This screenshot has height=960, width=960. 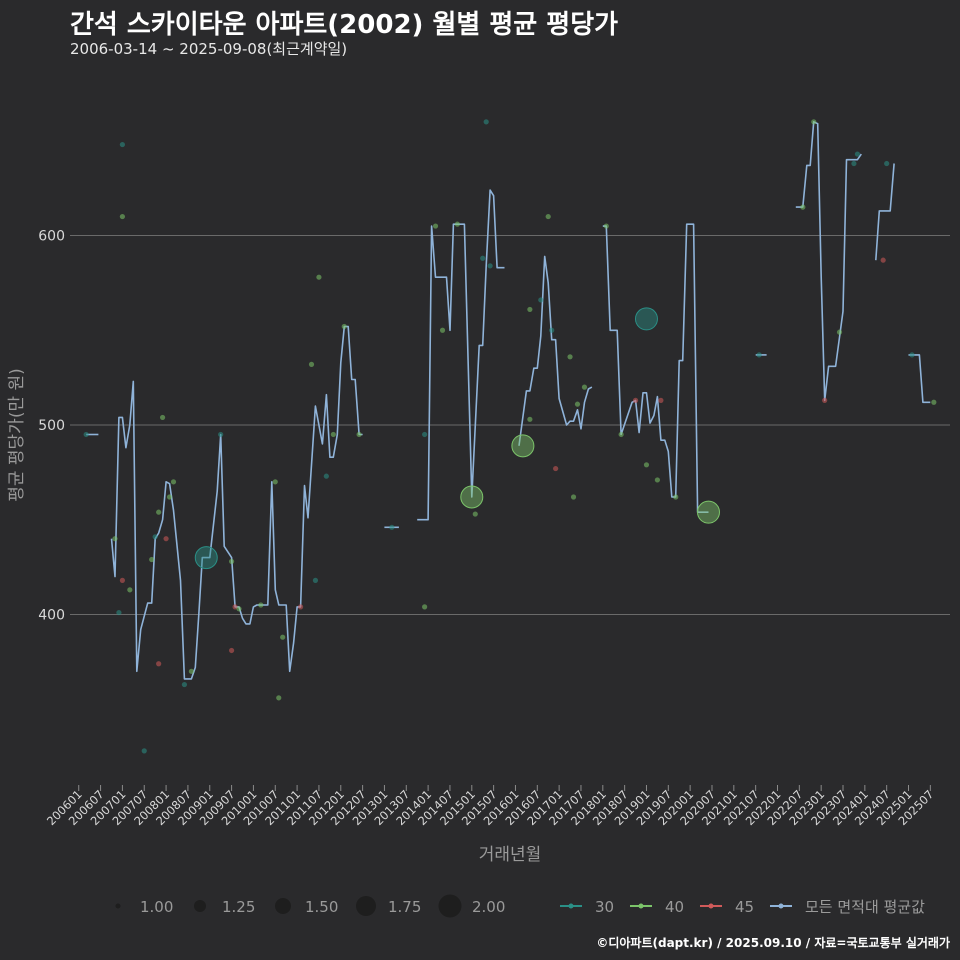 I want to click on legend-series-label: 30, so click(x=604, y=907).